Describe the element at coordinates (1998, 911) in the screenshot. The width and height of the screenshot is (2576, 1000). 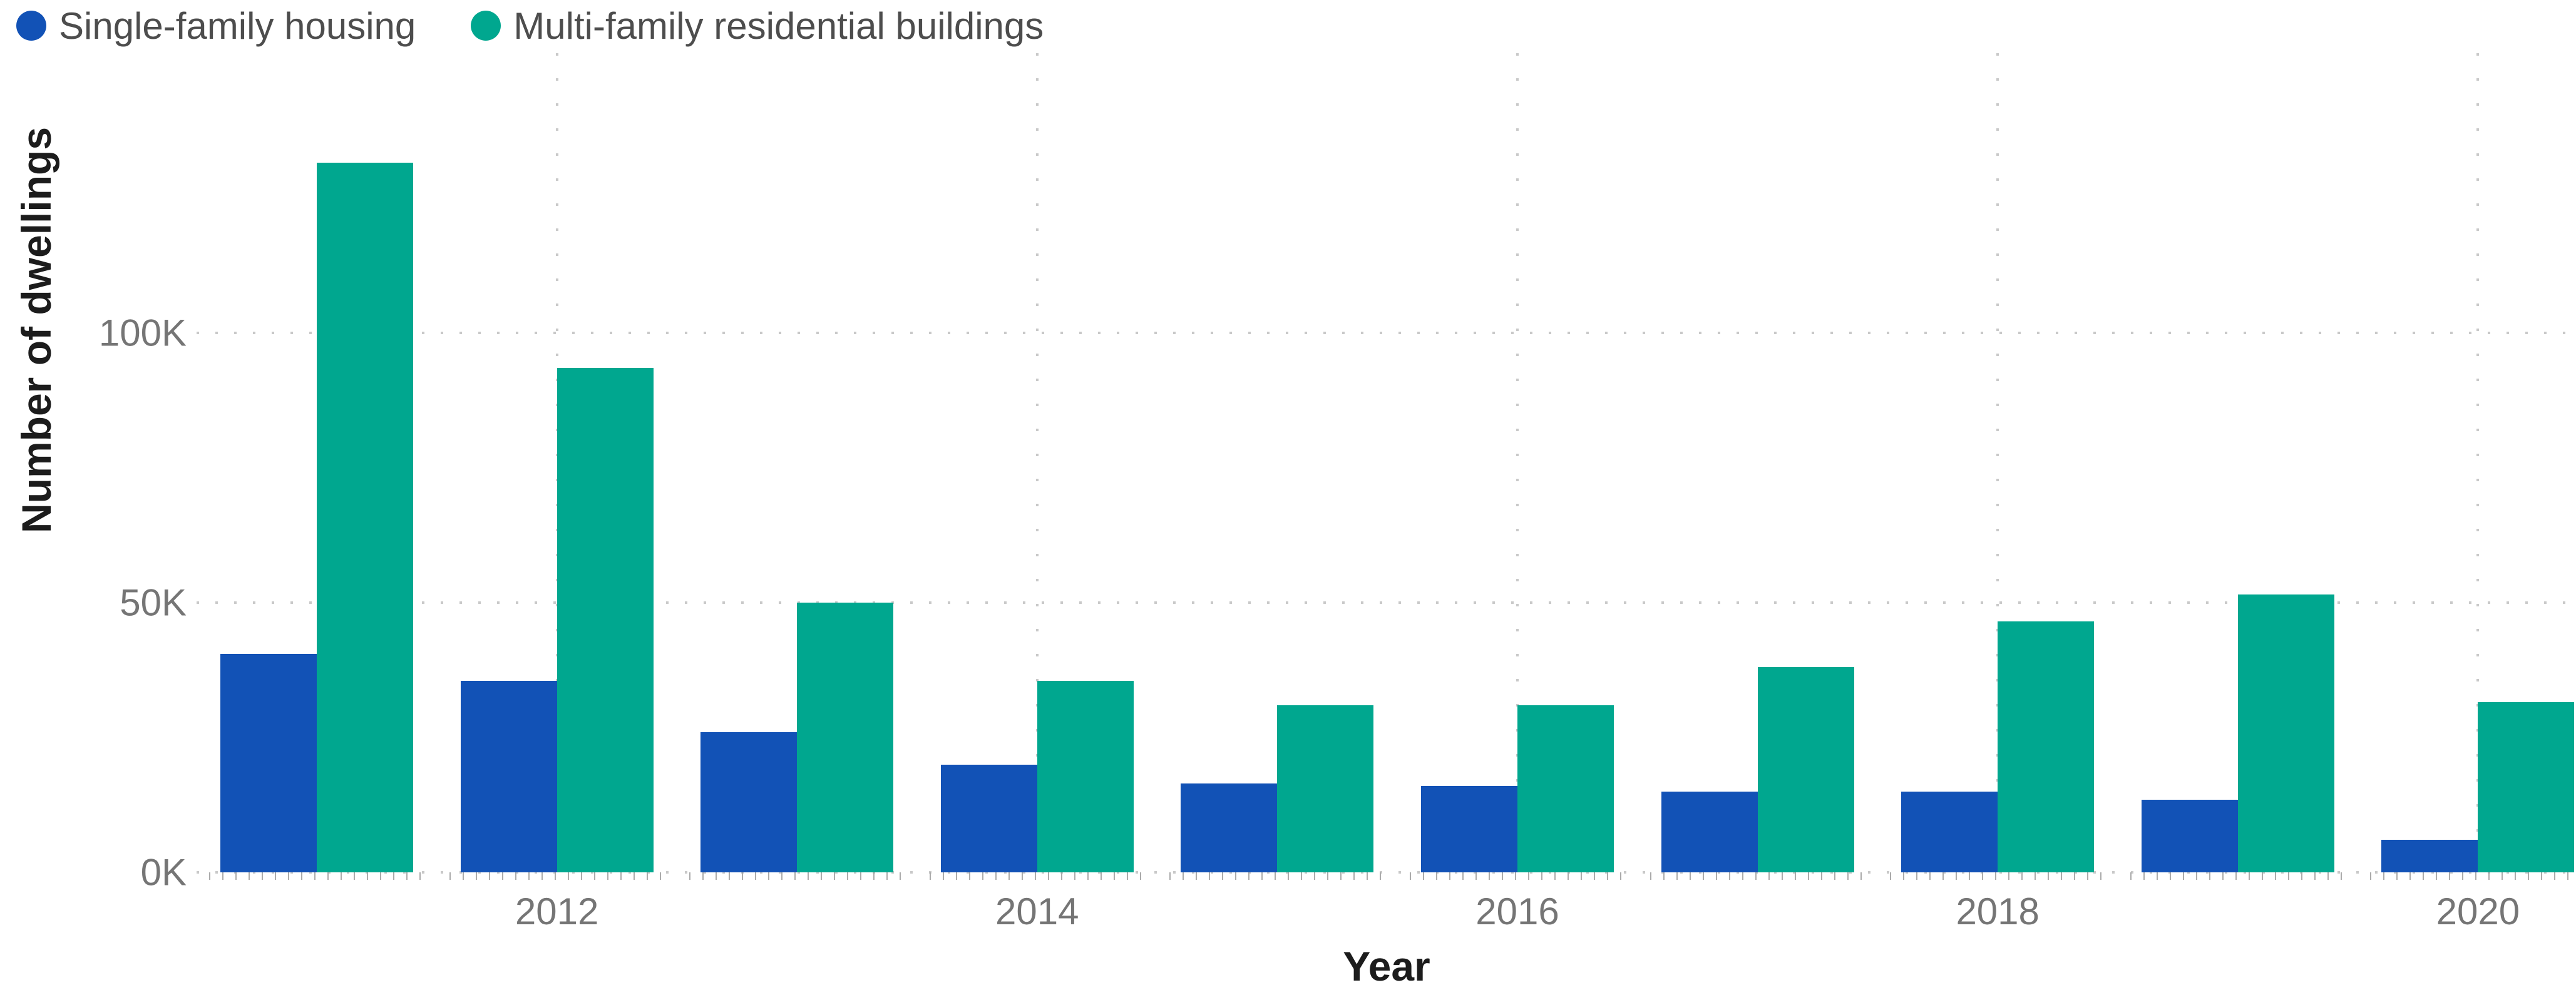
I see `x-tick-label-2018: 2018` at that location.